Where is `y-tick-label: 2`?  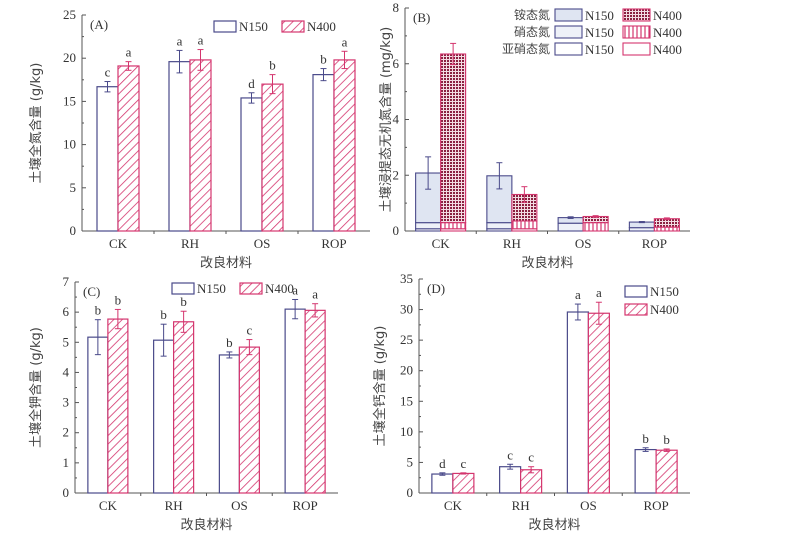 y-tick-label: 2 is located at coordinates (66, 432).